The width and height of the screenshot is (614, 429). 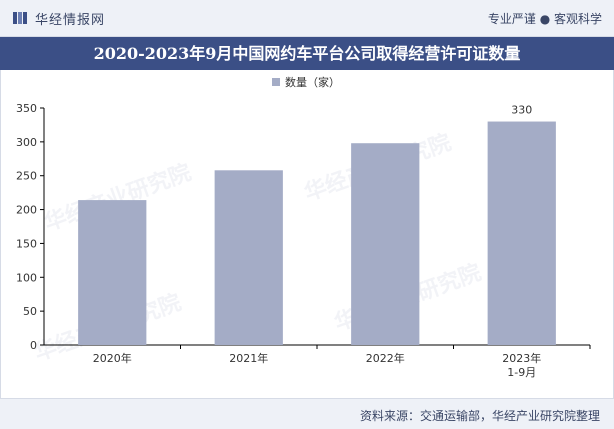 I want to click on logo-icon, so click(x=20, y=18).